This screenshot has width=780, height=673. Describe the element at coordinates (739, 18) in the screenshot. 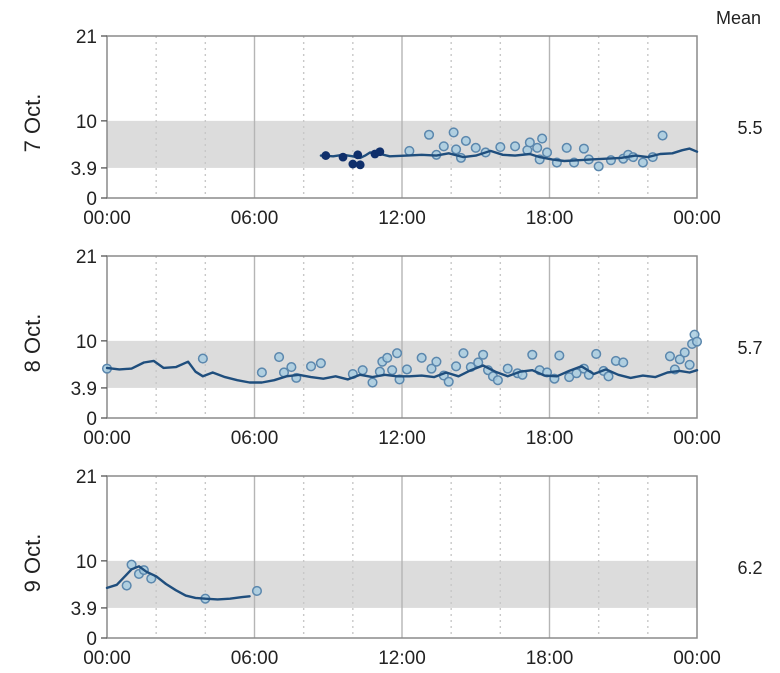

I see `mean-column-header: Mean` at that location.